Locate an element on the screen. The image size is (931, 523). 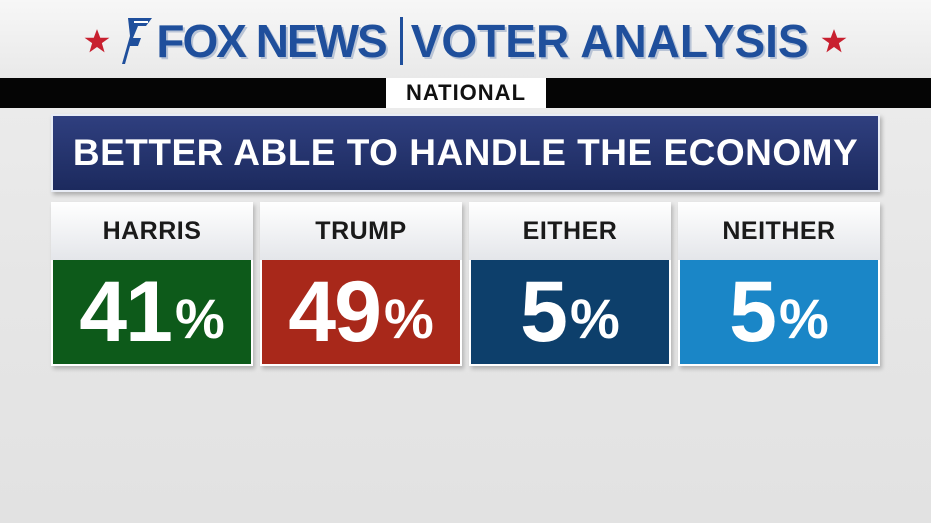
category-label: TRUMP is located at coordinates (361, 231).